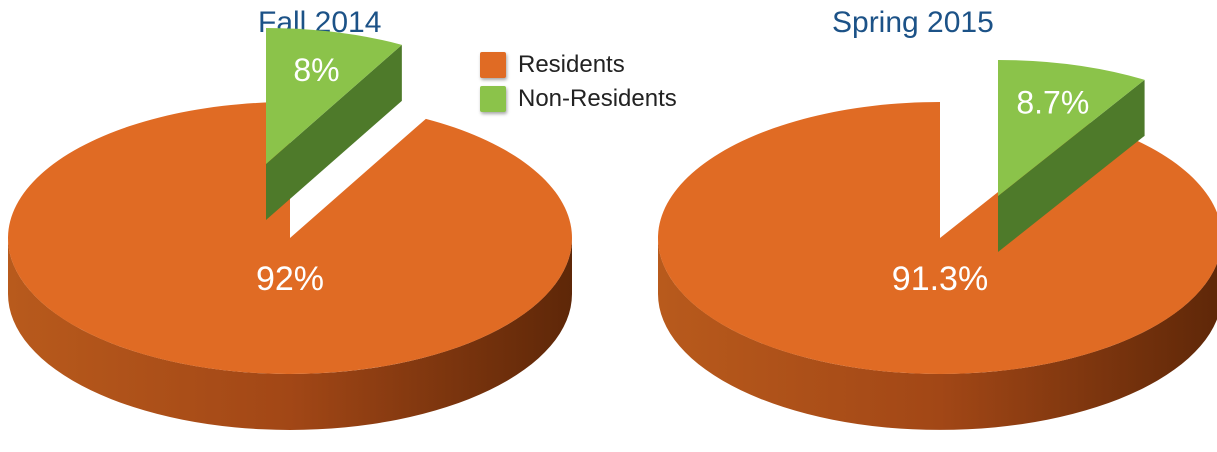  I want to click on legend-swatch-residents, so click(493, 65).